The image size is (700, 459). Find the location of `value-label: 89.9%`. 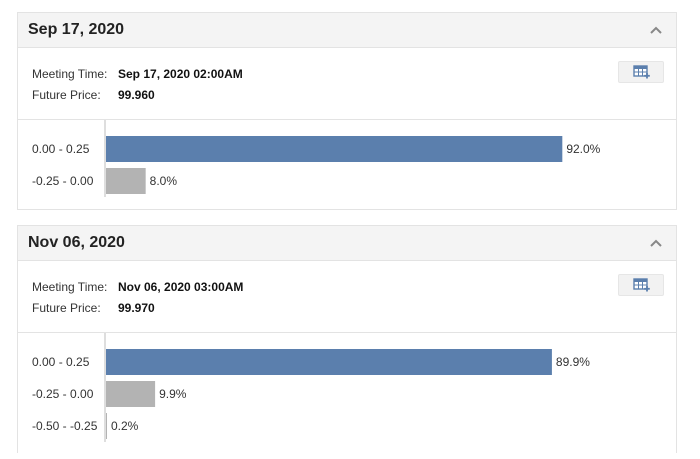

value-label: 89.9% is located at coordinates (573, 362).